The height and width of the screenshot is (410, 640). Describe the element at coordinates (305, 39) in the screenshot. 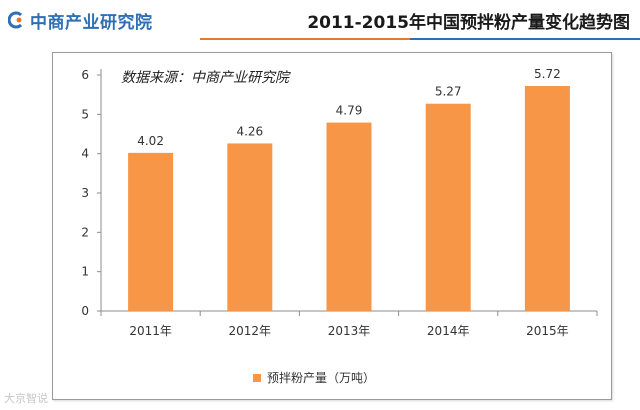

I see `header-divider-orange` at that location.